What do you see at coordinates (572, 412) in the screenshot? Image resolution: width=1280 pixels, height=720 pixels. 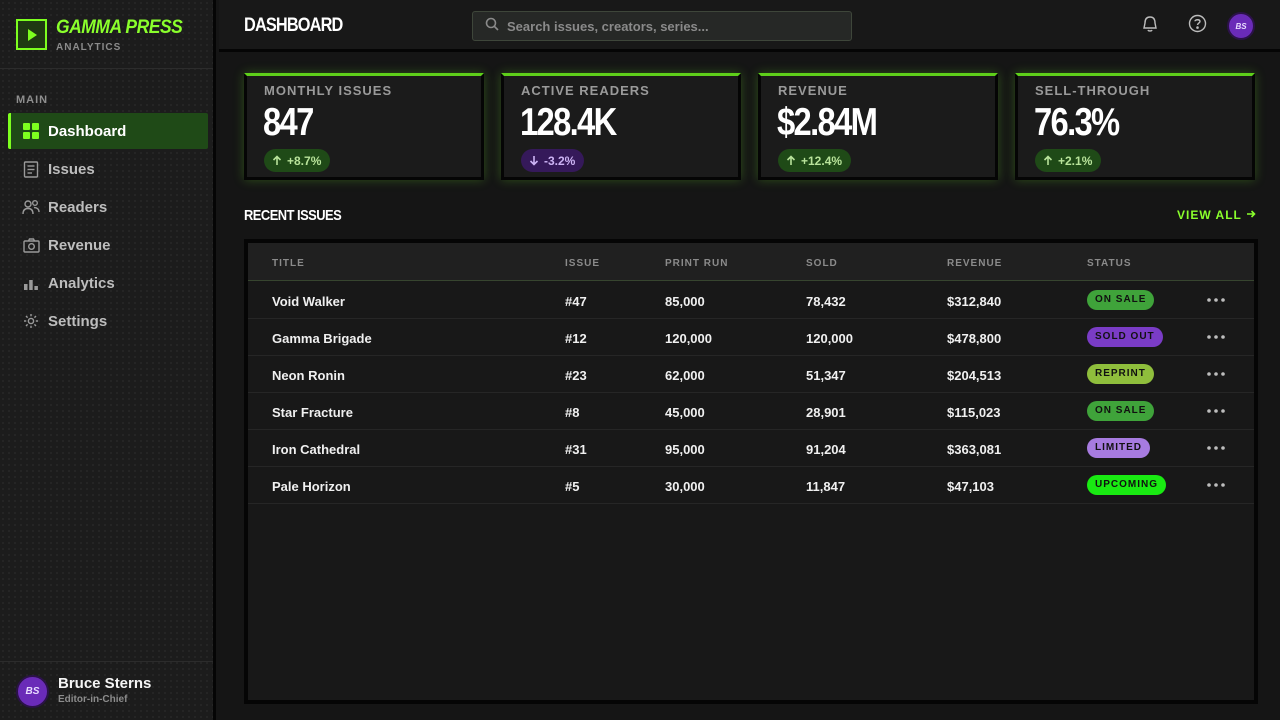 I see `cell-issue: #8` at bounding box center [572, 412].